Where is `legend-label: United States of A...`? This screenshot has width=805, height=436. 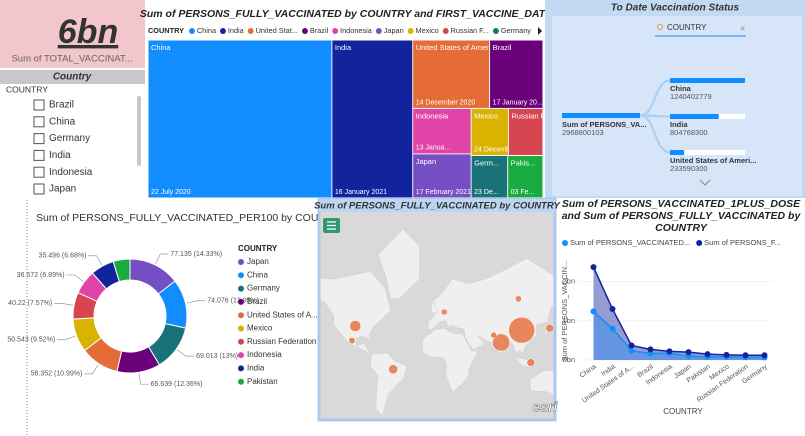 legend-label: United States of A... is located at coordinates (282, 314).